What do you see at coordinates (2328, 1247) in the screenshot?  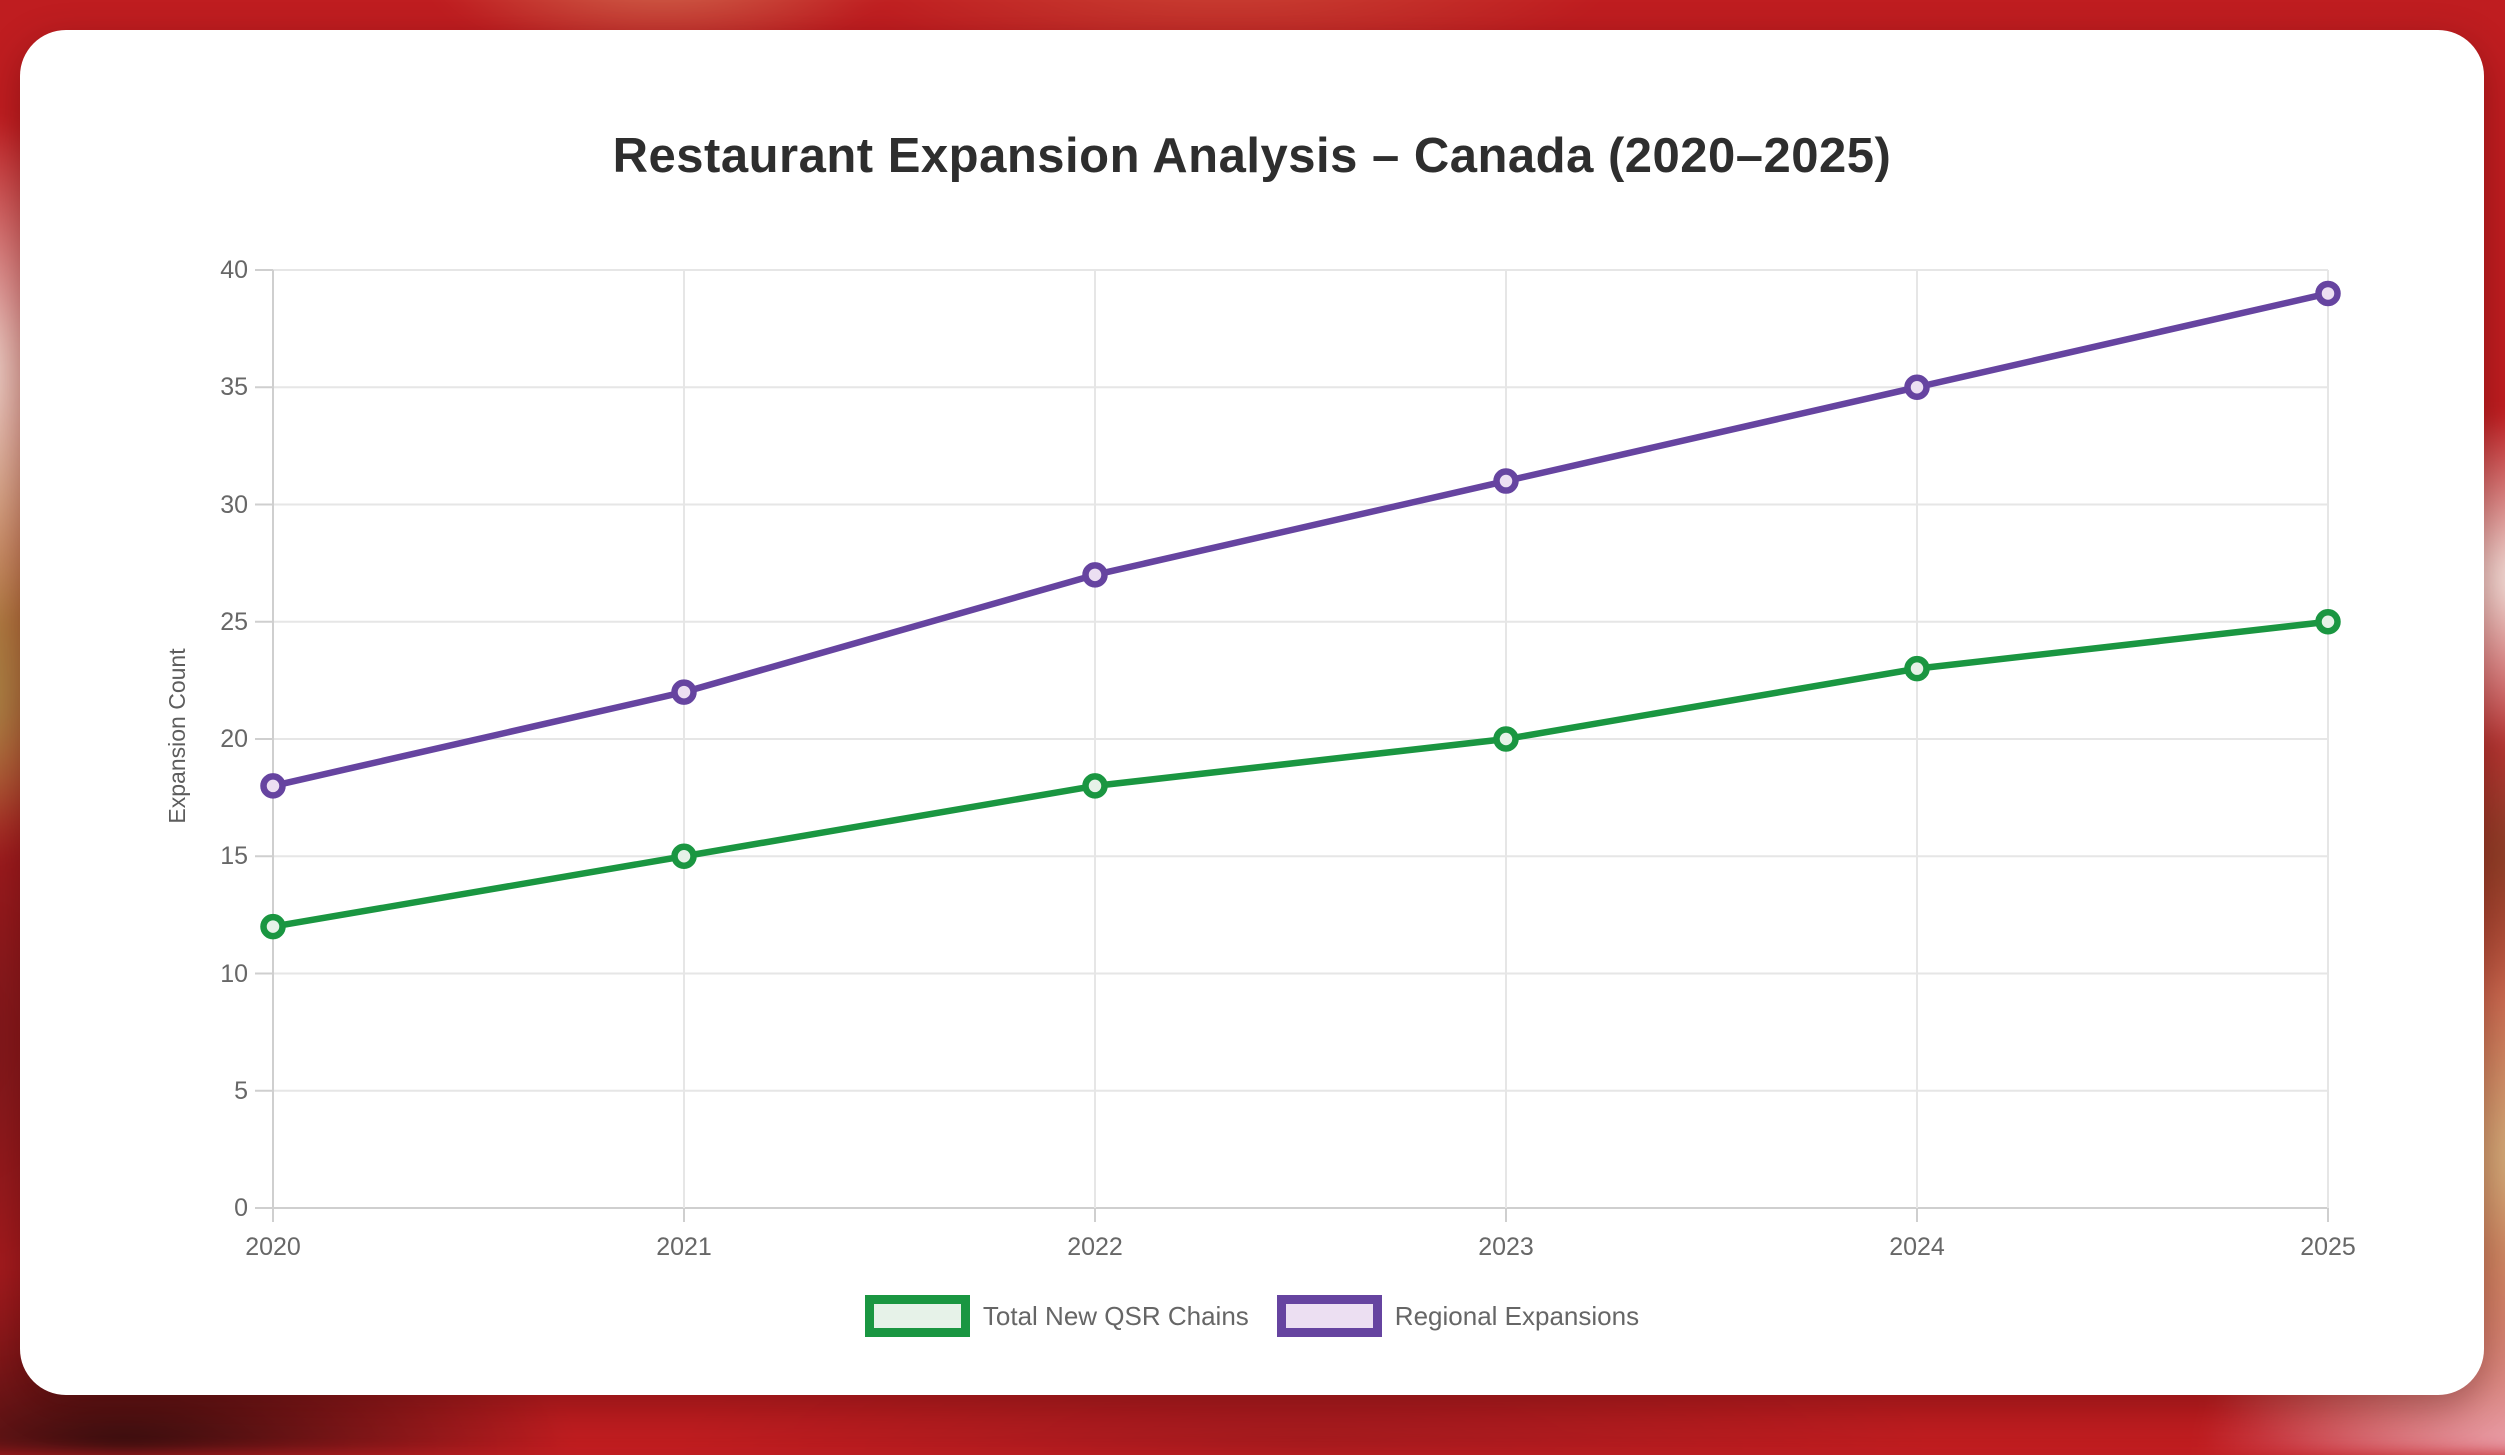 I see `x-tick-label: 2025` at bounding box center [2328, 1247].